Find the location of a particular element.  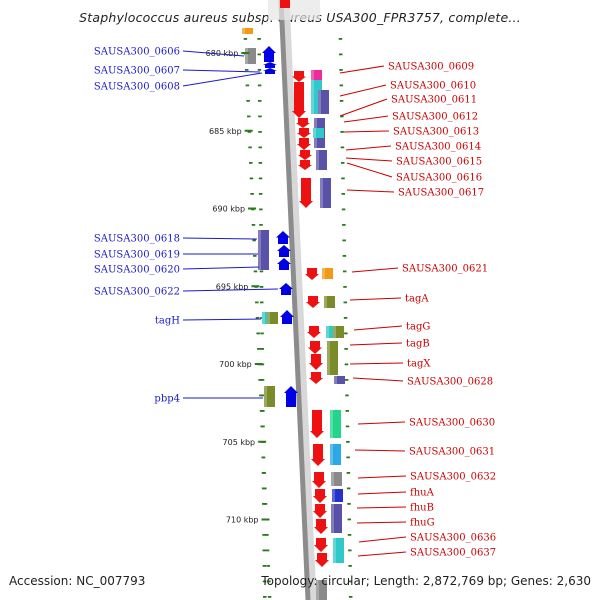

right-gene-label: SAUSA300_0628 is located at coordinates (450, 382).